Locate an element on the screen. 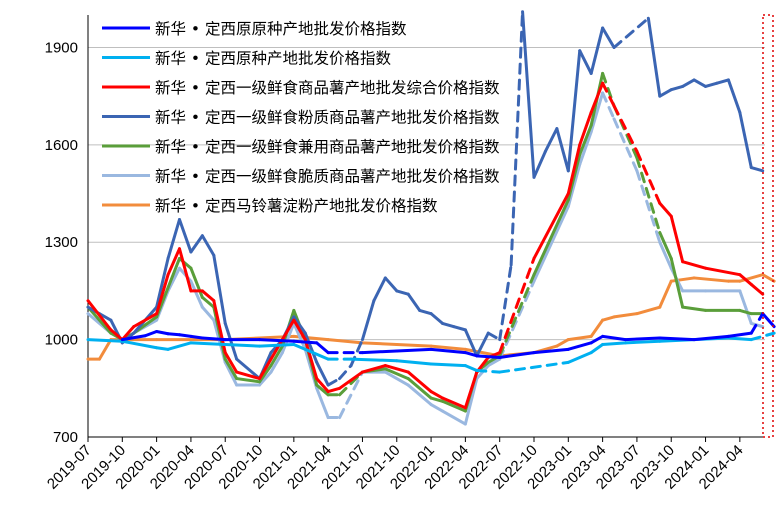 The image size is (776, 523). y-tick-label: 700 is located at coordinates (65, 437).